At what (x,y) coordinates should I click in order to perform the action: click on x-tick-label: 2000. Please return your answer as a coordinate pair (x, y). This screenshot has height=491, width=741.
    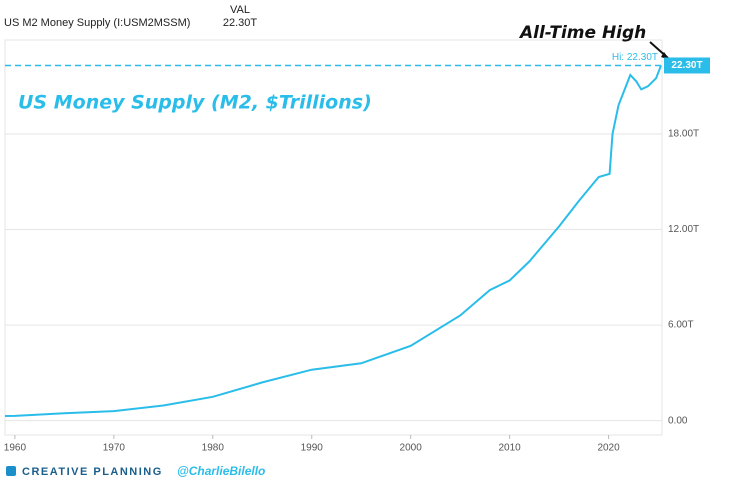
    Looking at the image, I should click on (411, 448).